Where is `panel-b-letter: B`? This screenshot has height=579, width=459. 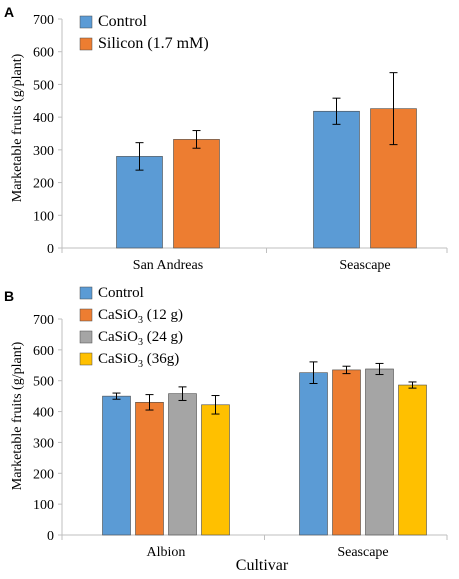
panel-b-letter: B is located at coordinates (9, 296).